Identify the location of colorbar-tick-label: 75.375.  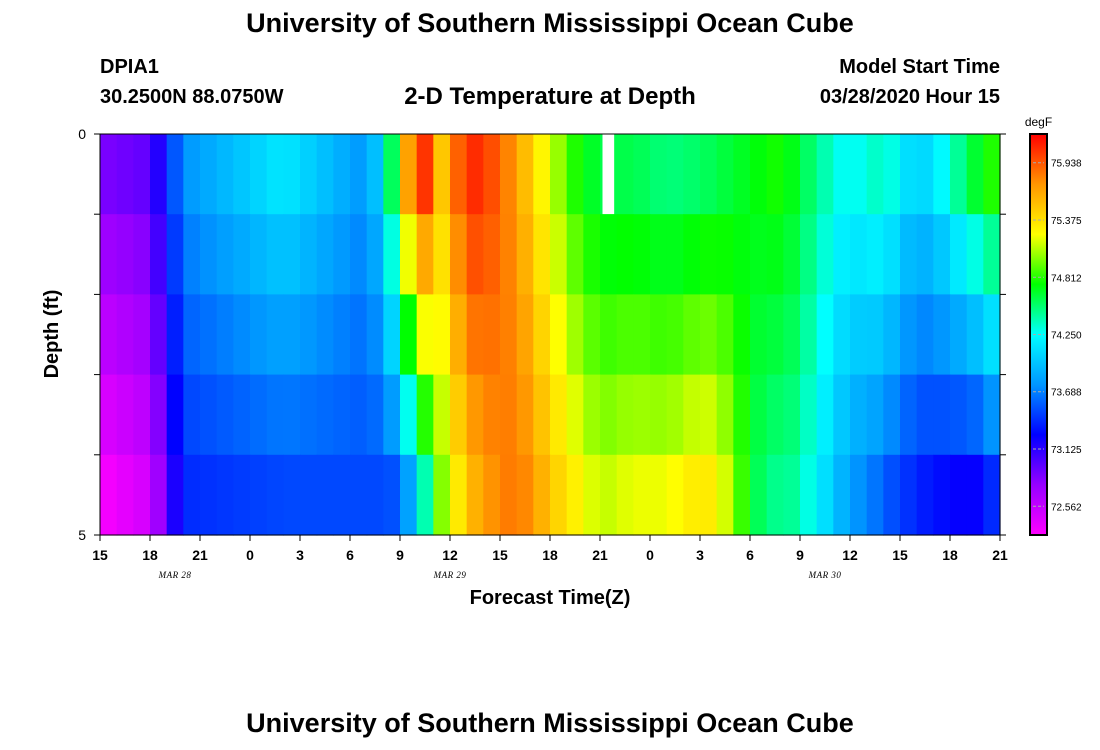
(1066, 221).